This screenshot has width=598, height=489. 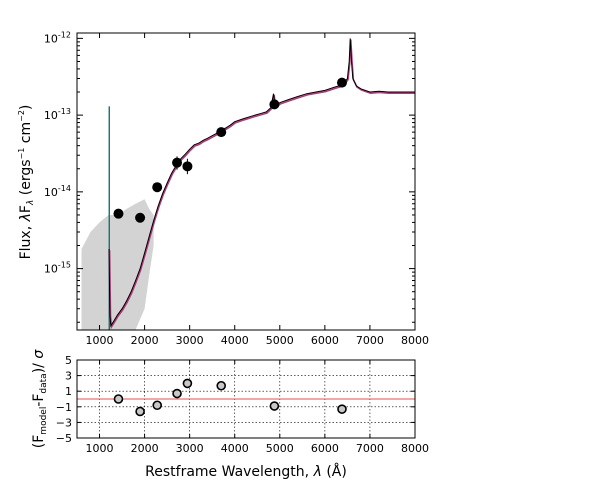 What do you see at coordinates (190, 340) in the screenshot?
I see `sed-x-tick-label: 3000` at bounding box center [190, 340].